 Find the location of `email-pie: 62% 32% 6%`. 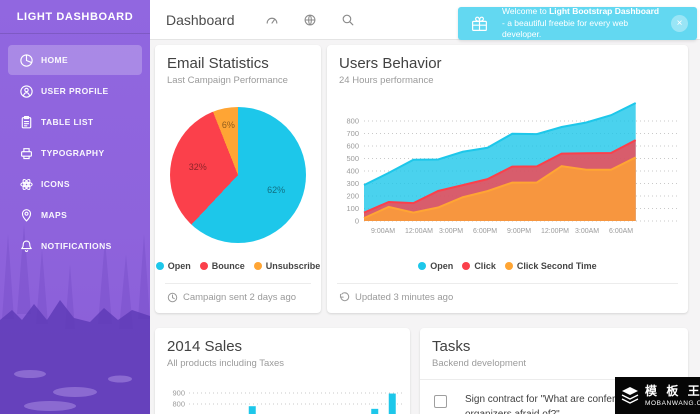

email-pie: 62% 32% 6% is located at coordinates (238, 175).